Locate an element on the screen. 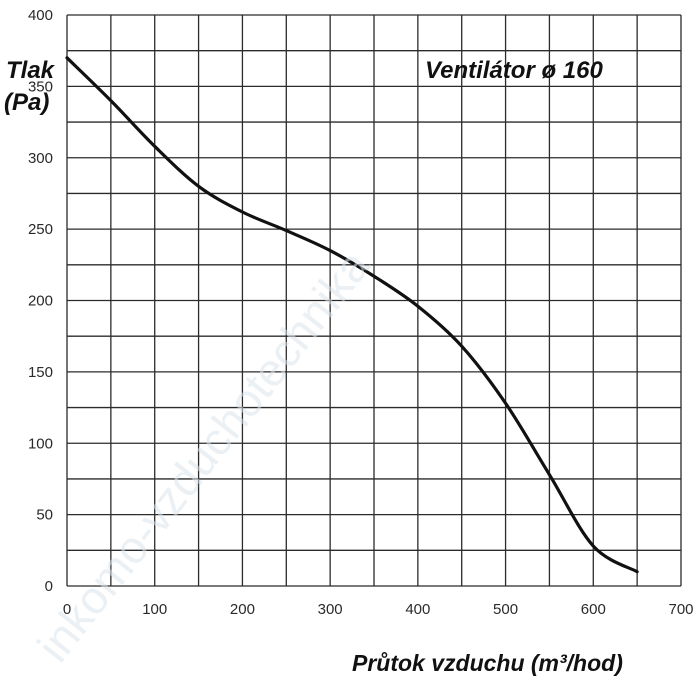 The image size is (700, 700). x-tick-label: 100 is located at coordinates (154, 609).